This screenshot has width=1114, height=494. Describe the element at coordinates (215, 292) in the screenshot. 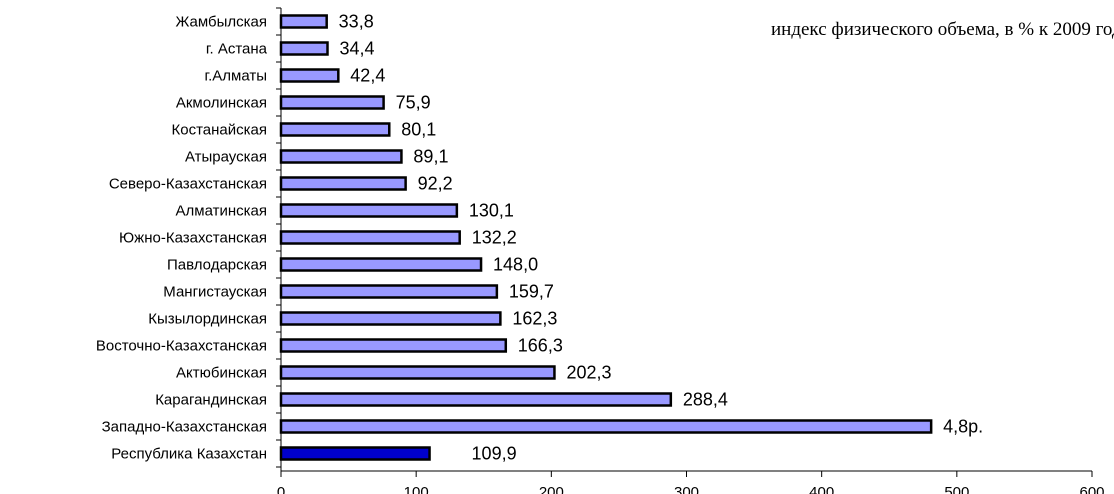

I see `category-label: Мангистауская` at that location.